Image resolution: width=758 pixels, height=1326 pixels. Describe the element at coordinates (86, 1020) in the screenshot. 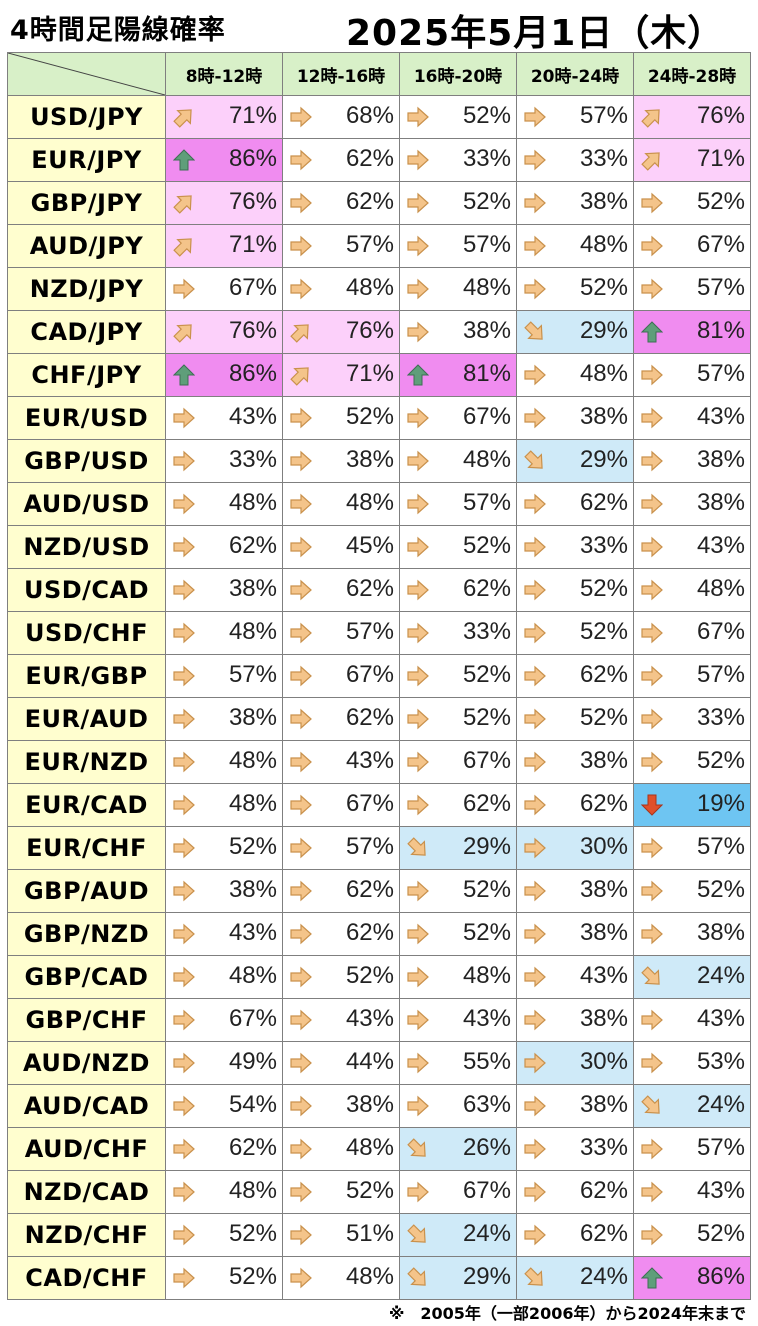

I see `pair-label: GBP/CHF` at that location.